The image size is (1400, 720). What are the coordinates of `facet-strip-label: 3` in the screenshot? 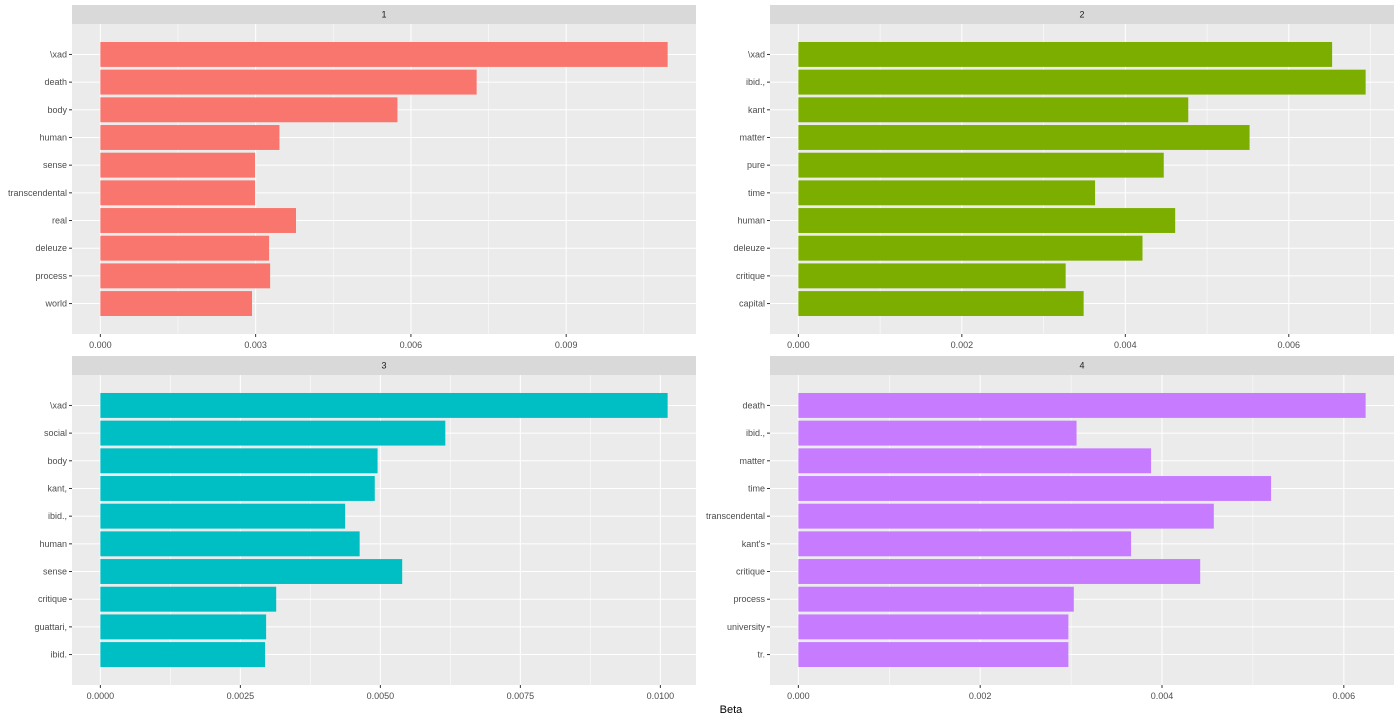 It's located at (383, 366).